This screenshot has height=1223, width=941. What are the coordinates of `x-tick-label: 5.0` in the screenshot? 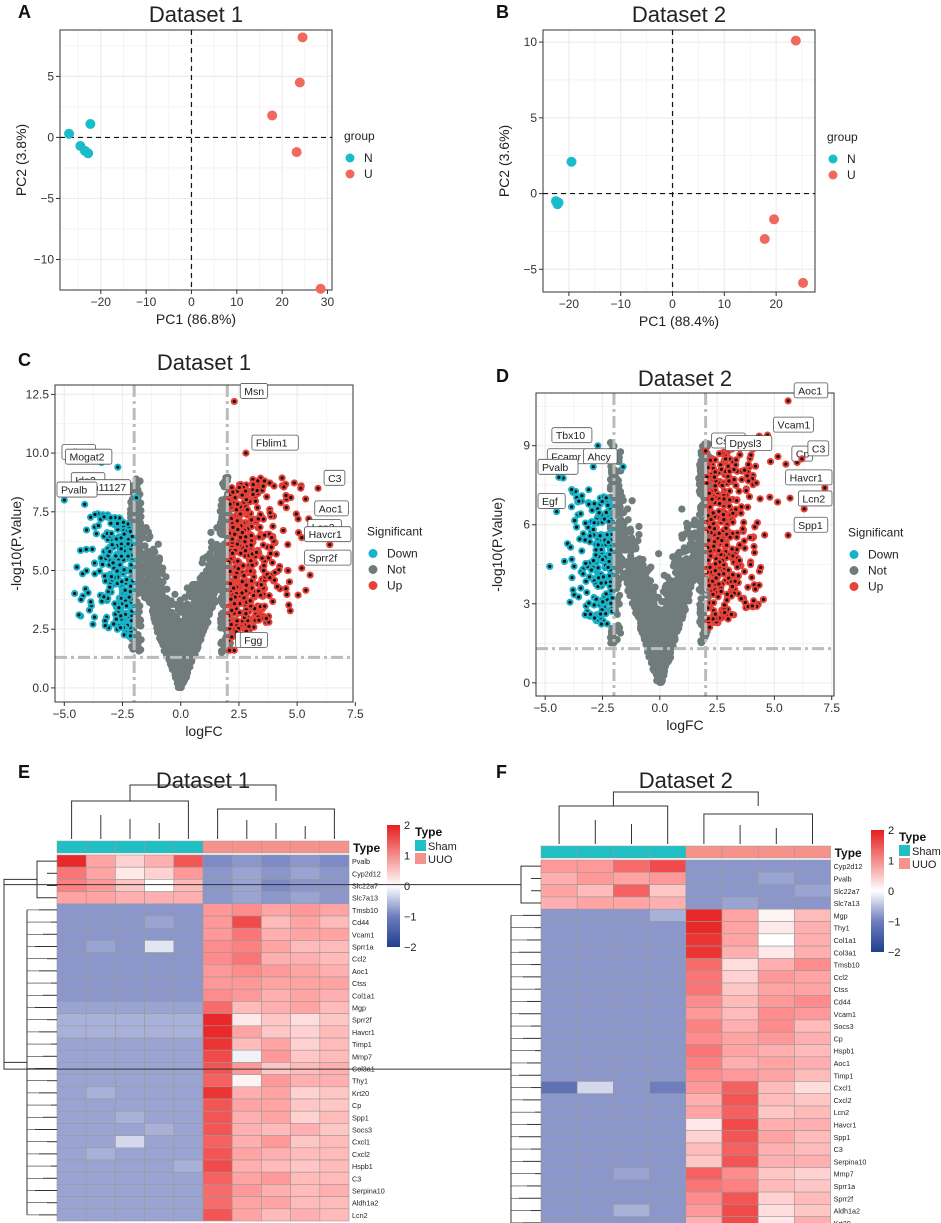 It's located at (774, 708).